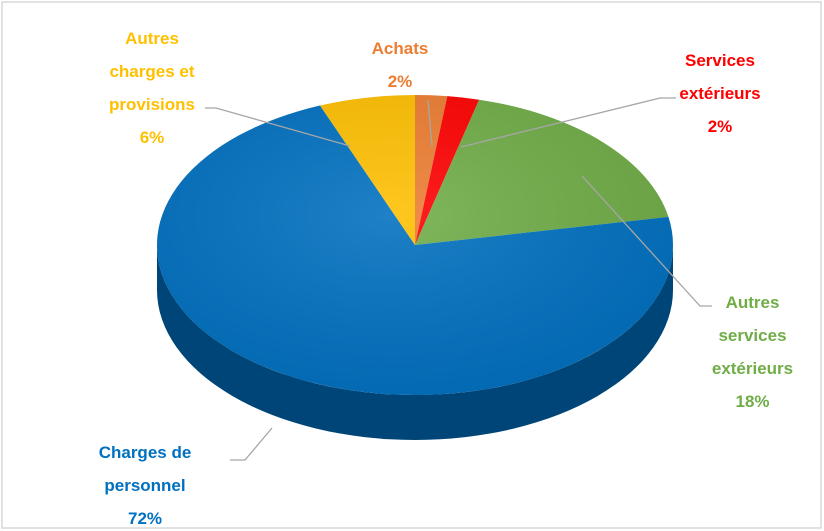  What do you see at coordinates (400, 65) in the screenshot?
I see `data-label: Achats 2%` at bounding box center [400, 65].